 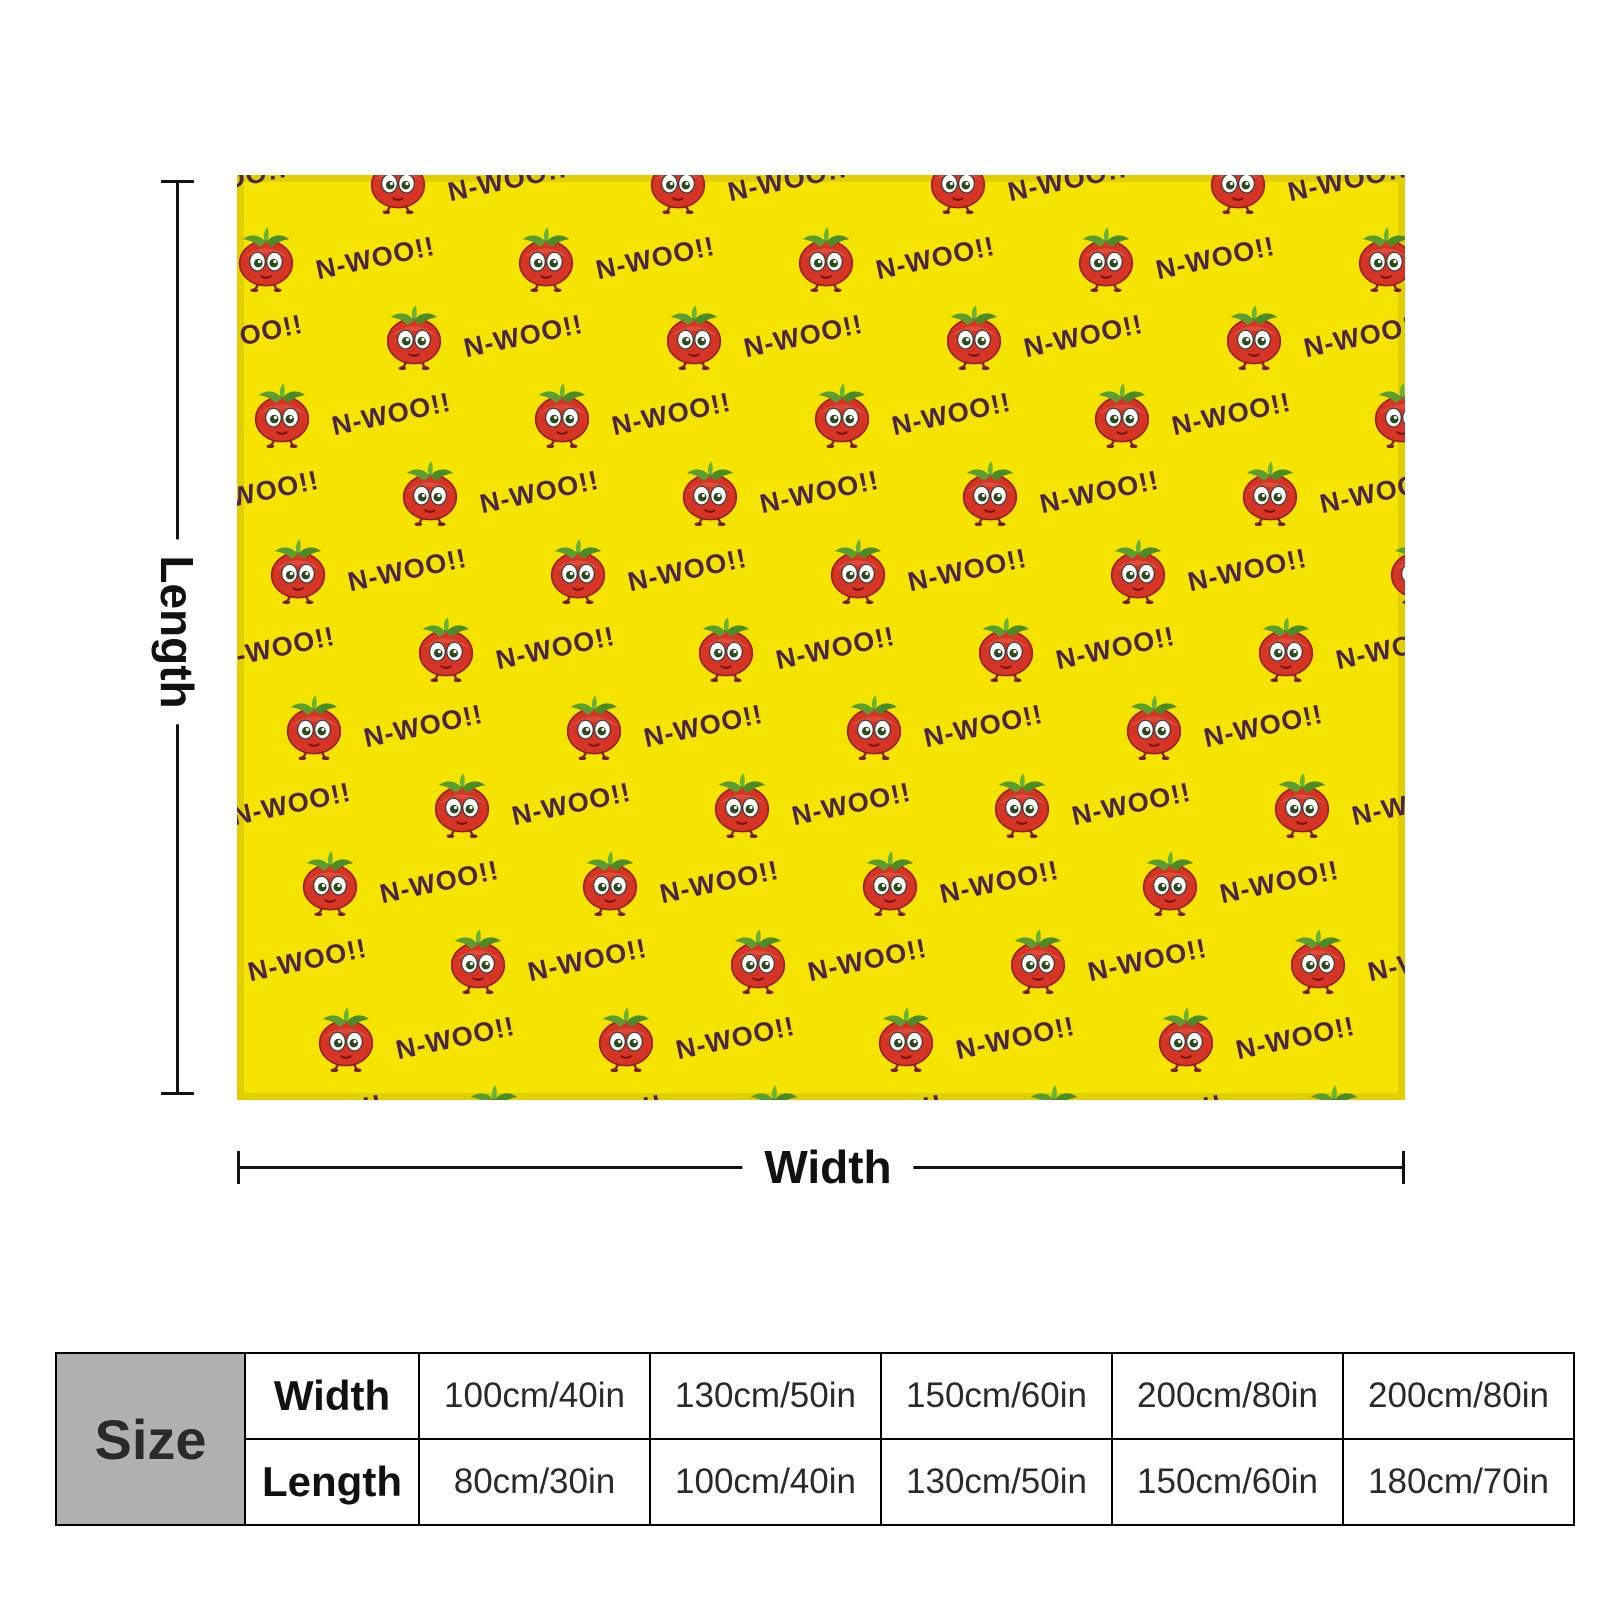 I want to click on size-table-title: Size, so click(x=150, y=1439).